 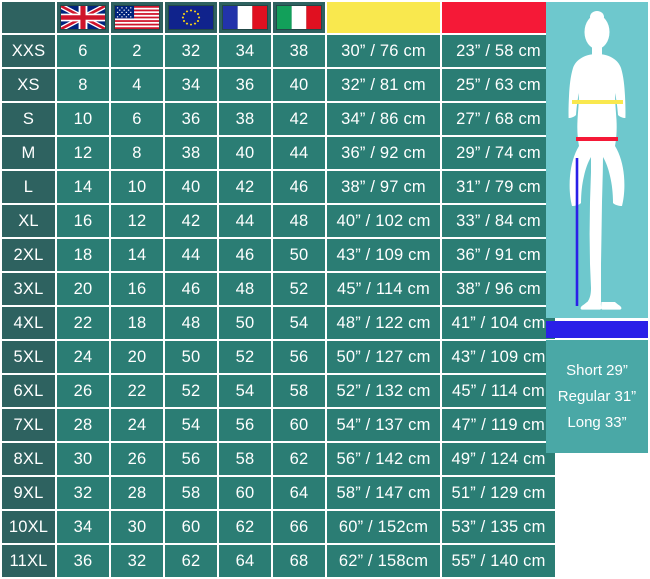 I want to click on waist-measurement-cell: 25” / 63 cm, so click(x=498, y=85).